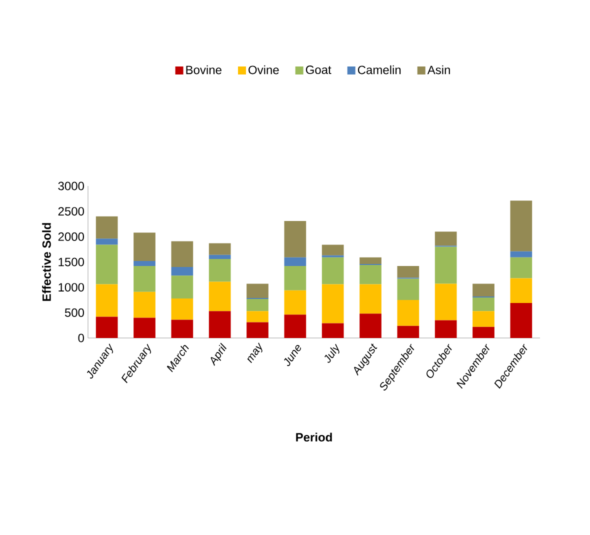 The image size is (590, 535). I want to click on legend-label: Ovine, so click(263, 69).